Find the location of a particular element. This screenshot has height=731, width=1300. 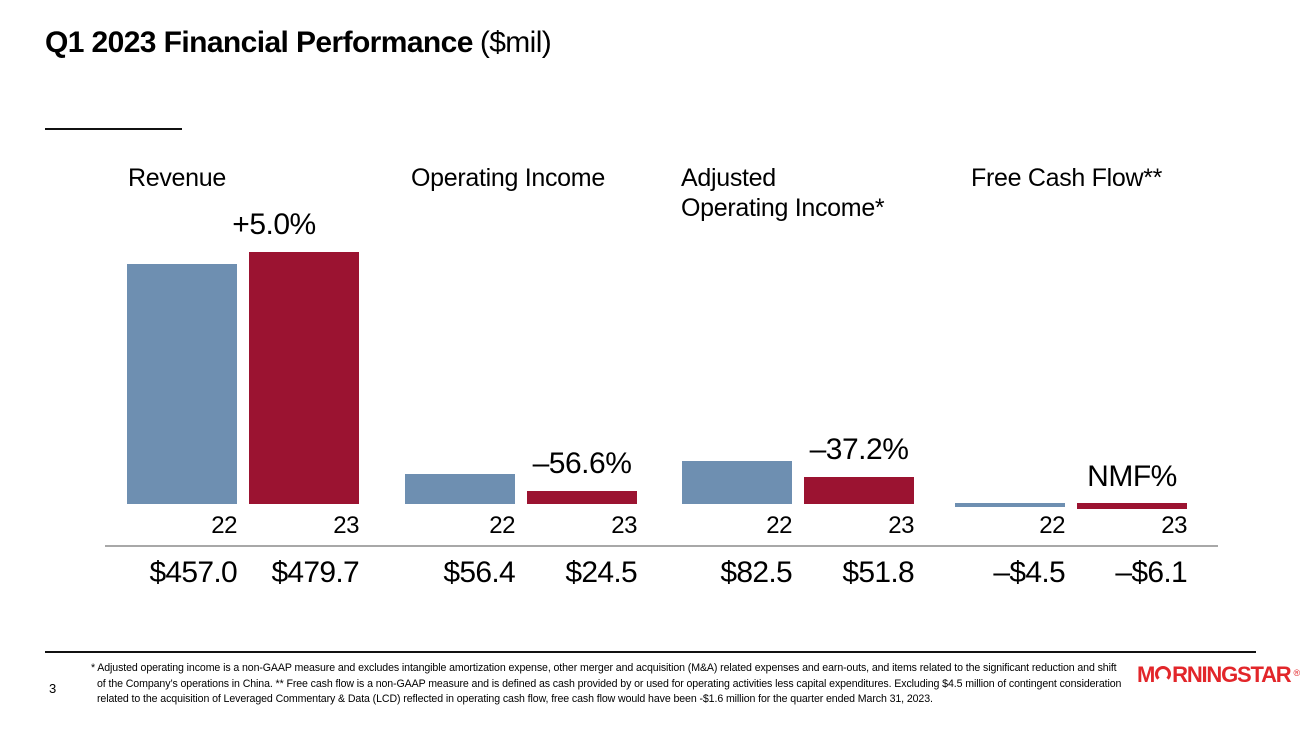

value-label: $56.4 is located at coordinates (479, 572).